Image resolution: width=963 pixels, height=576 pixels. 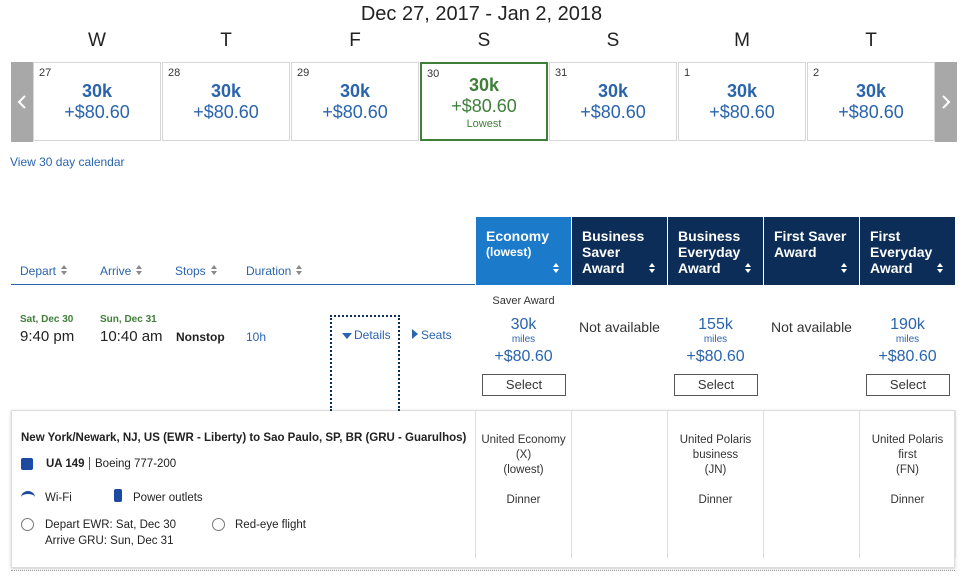 I want to click on fare-header: First Saver Award, so click(x=811, y=251).